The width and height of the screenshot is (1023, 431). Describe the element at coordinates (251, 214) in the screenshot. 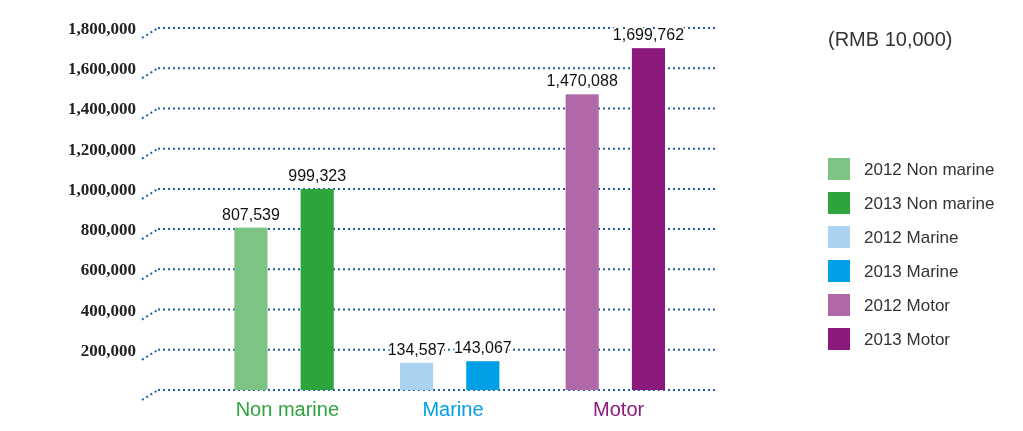

I see `data-label: 807,539` at that location.